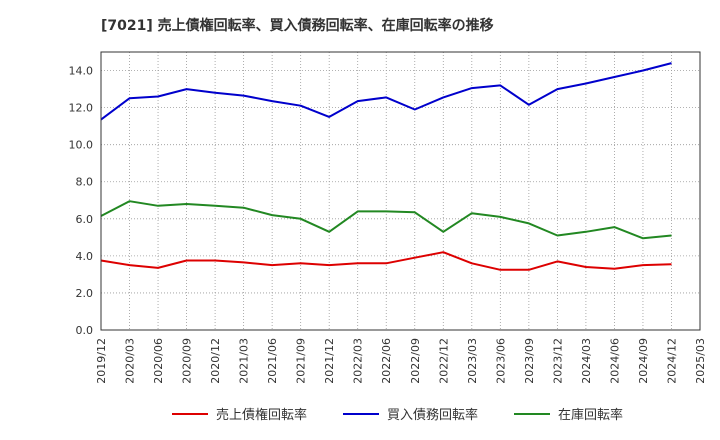 This screenshot has width=720, height=440. I want to click on x-tick-label: 2023/09, so click(529, 361).